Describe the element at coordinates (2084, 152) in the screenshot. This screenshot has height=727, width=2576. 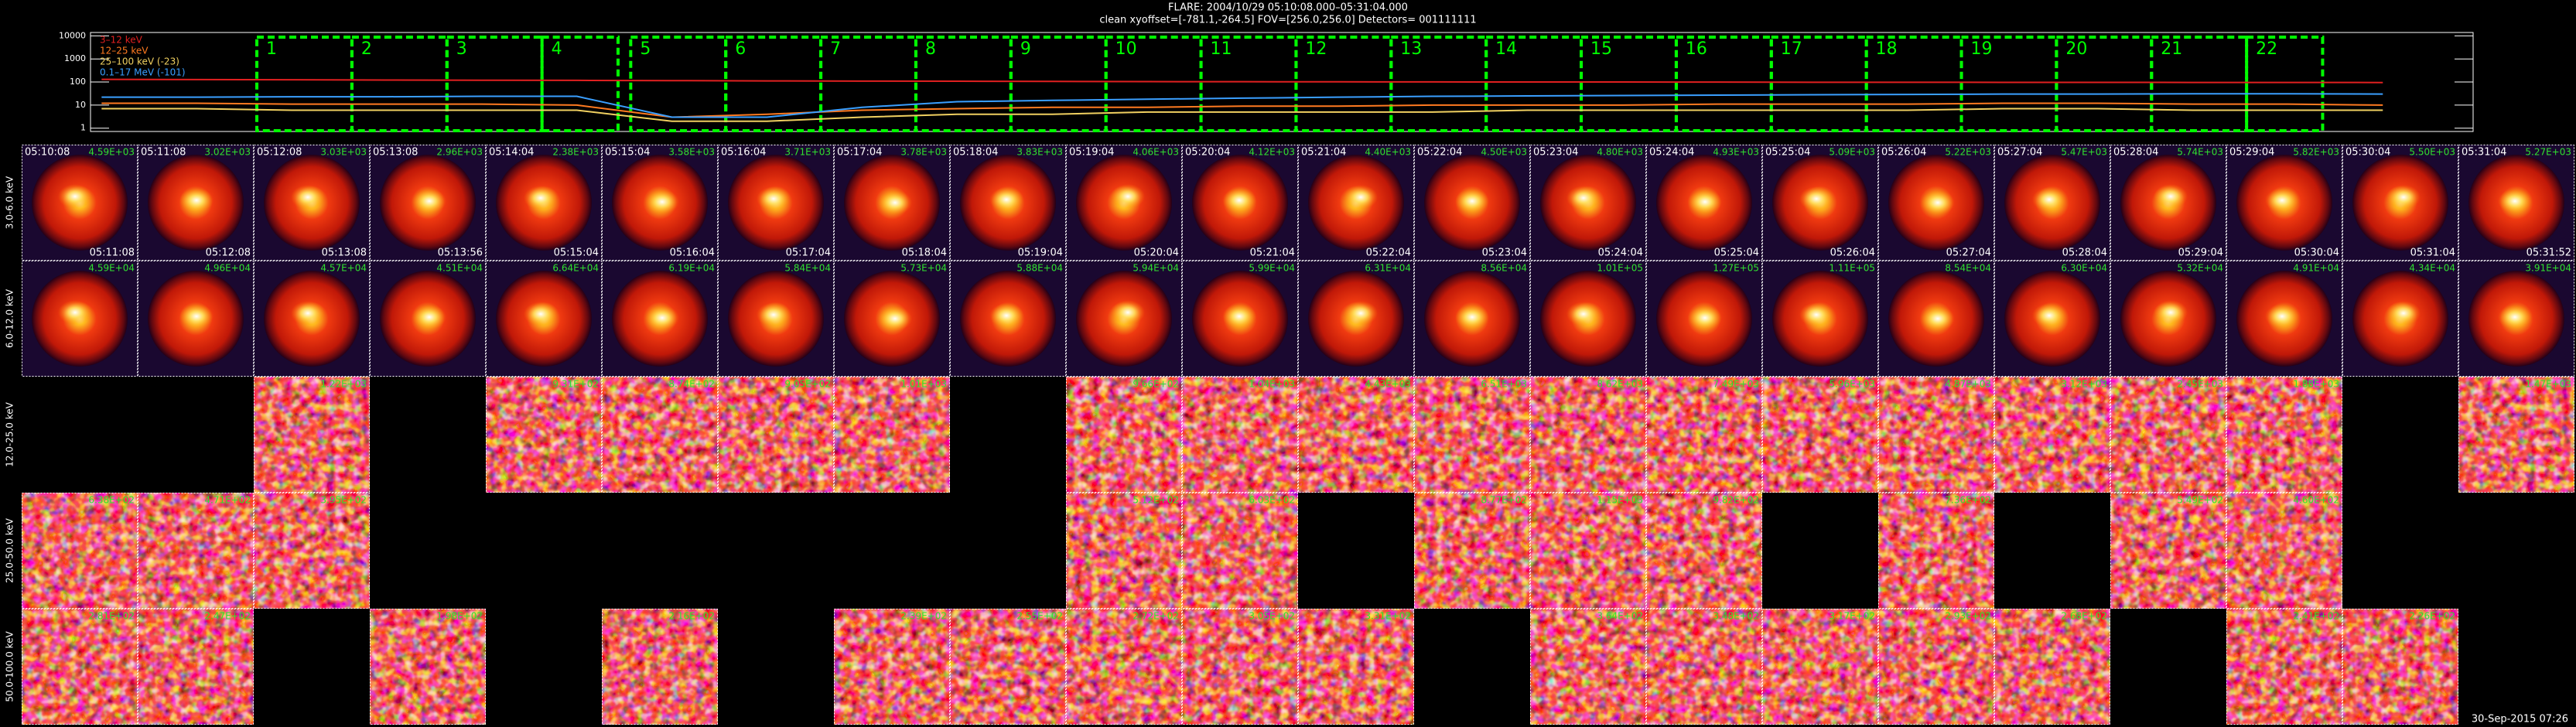
I see `peak-value: 5.47E+03` at that location.